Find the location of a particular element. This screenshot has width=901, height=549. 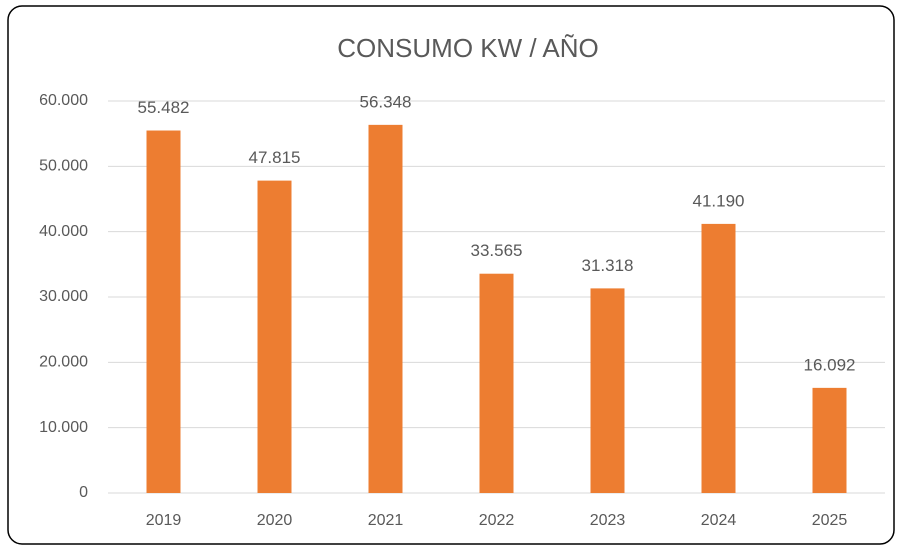

y-tick-label: 20.000 is located at coordinates (63, 362).